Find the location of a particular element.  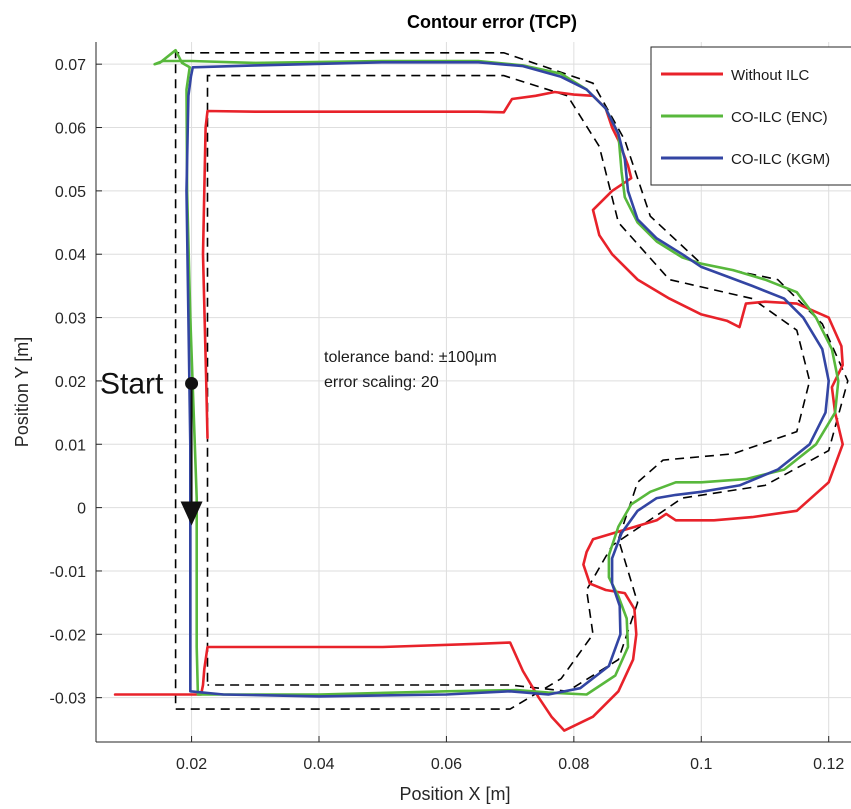

y-tick-label: 0.02 is located at coordinates (70, 382).